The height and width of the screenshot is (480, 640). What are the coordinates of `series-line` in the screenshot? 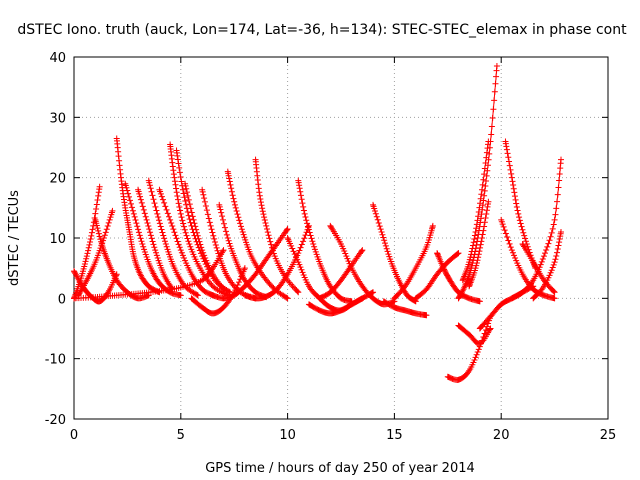 It's located at (242, 251).